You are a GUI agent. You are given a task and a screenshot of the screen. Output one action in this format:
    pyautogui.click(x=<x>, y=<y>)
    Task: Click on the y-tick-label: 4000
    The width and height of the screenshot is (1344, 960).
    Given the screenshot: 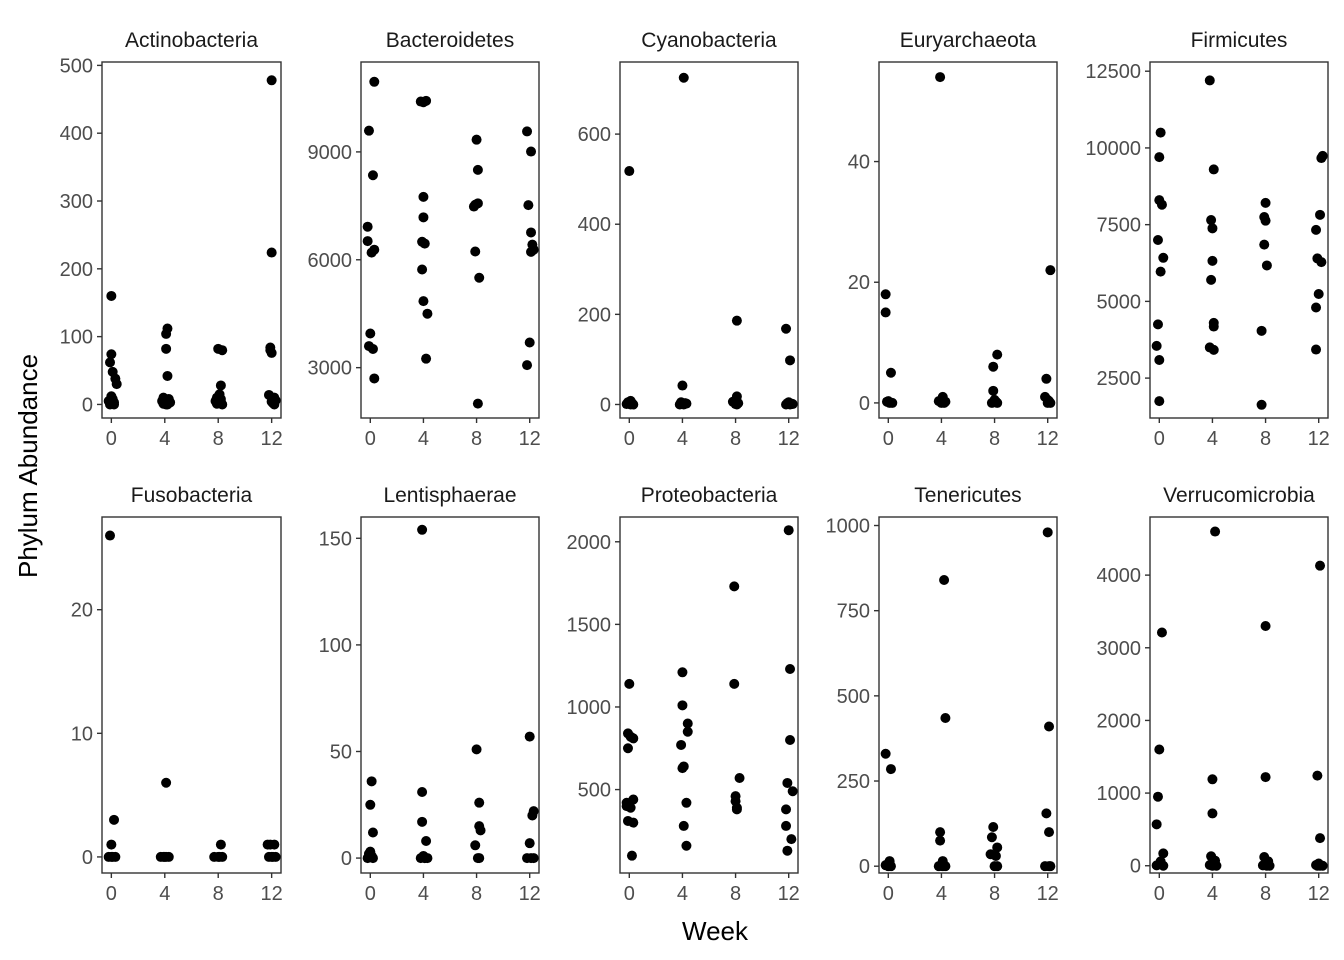 What is the action you would take?
    pyautogui.click(x=1119, y=576)
    